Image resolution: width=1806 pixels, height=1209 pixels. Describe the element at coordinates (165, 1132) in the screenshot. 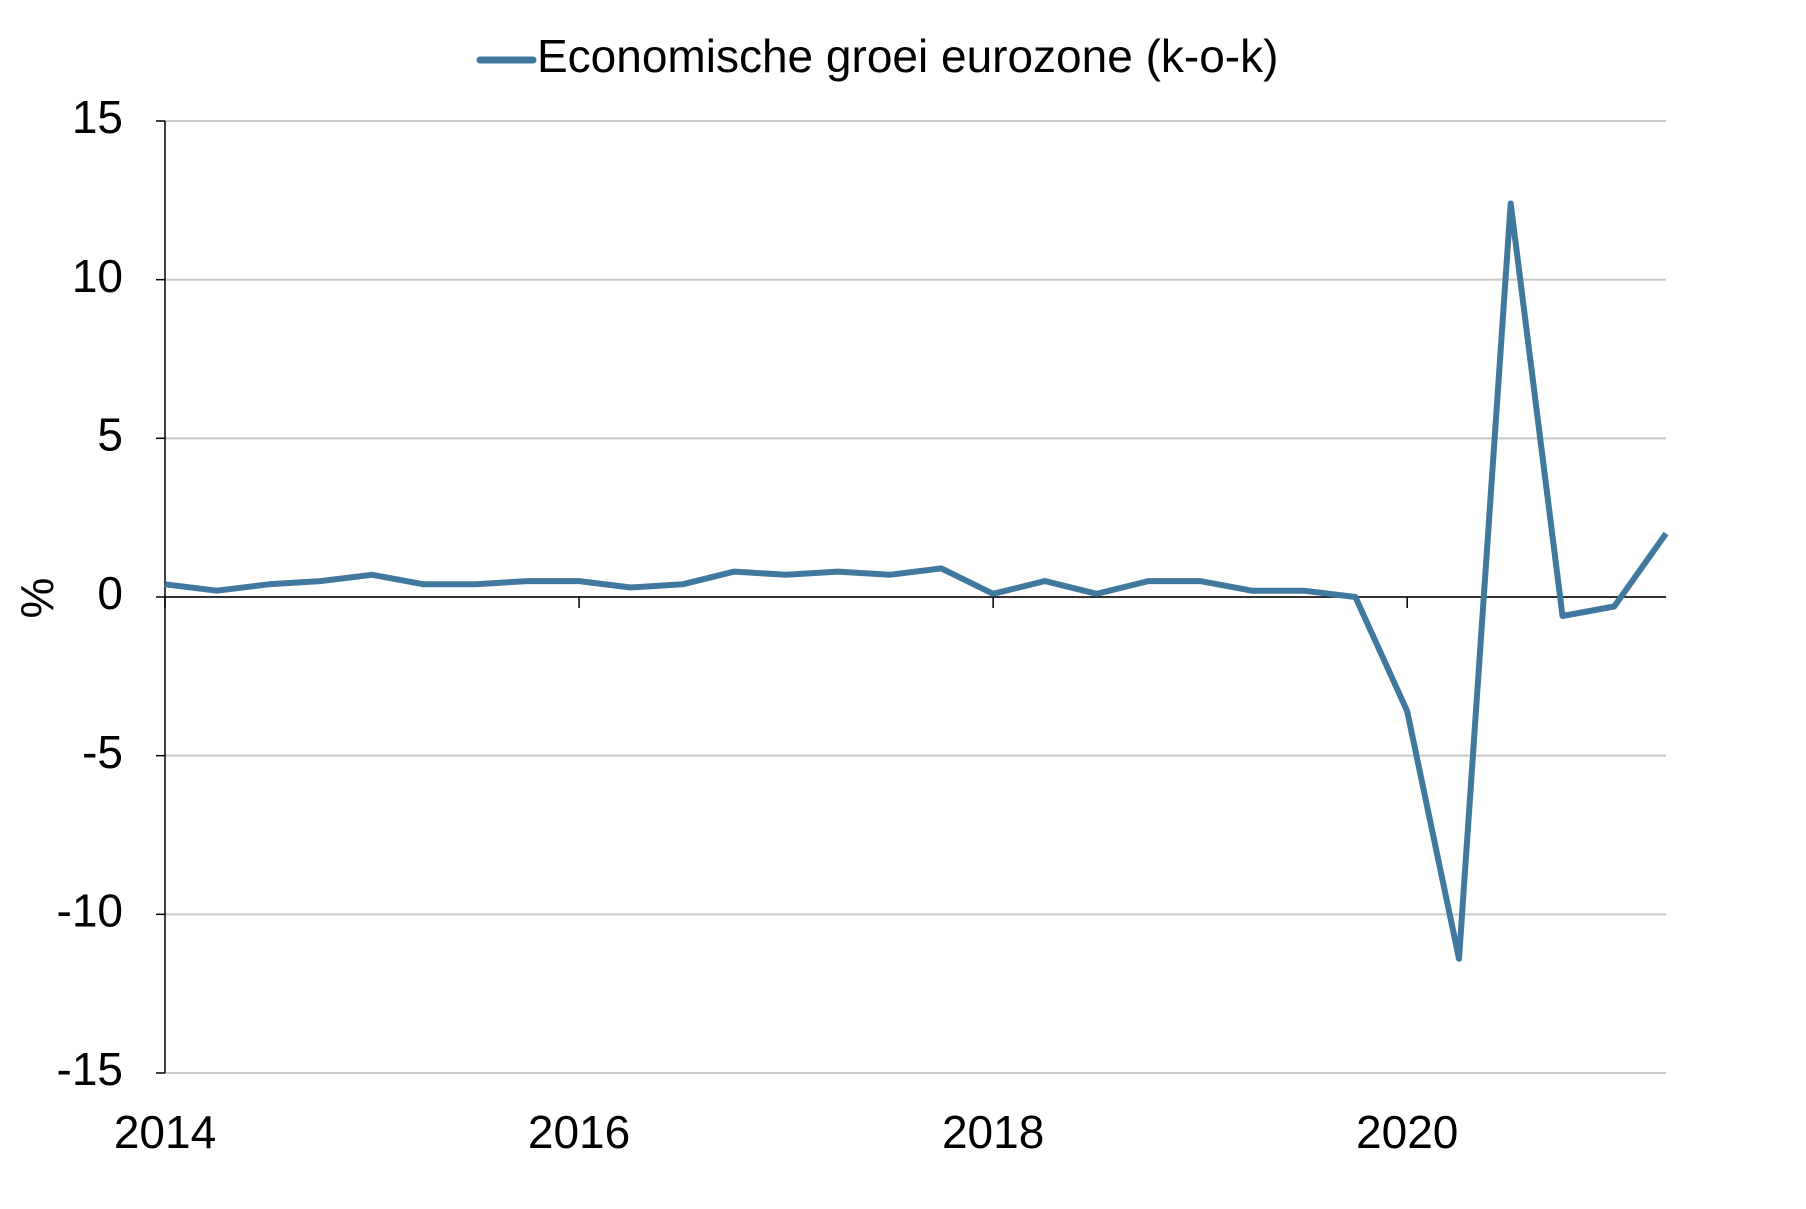

I see `x-tick-label: 2014` at that location.